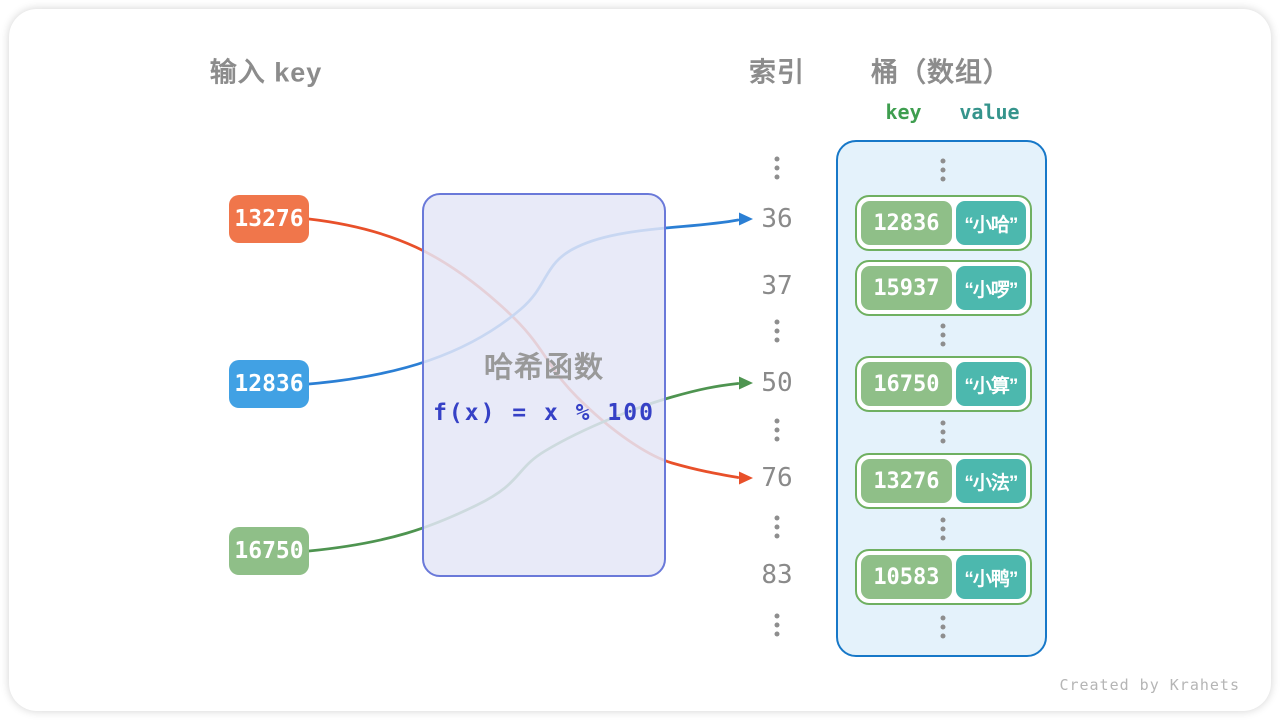  I want to click on title-bucket-array: 桶（数组）, so click(941, 72).